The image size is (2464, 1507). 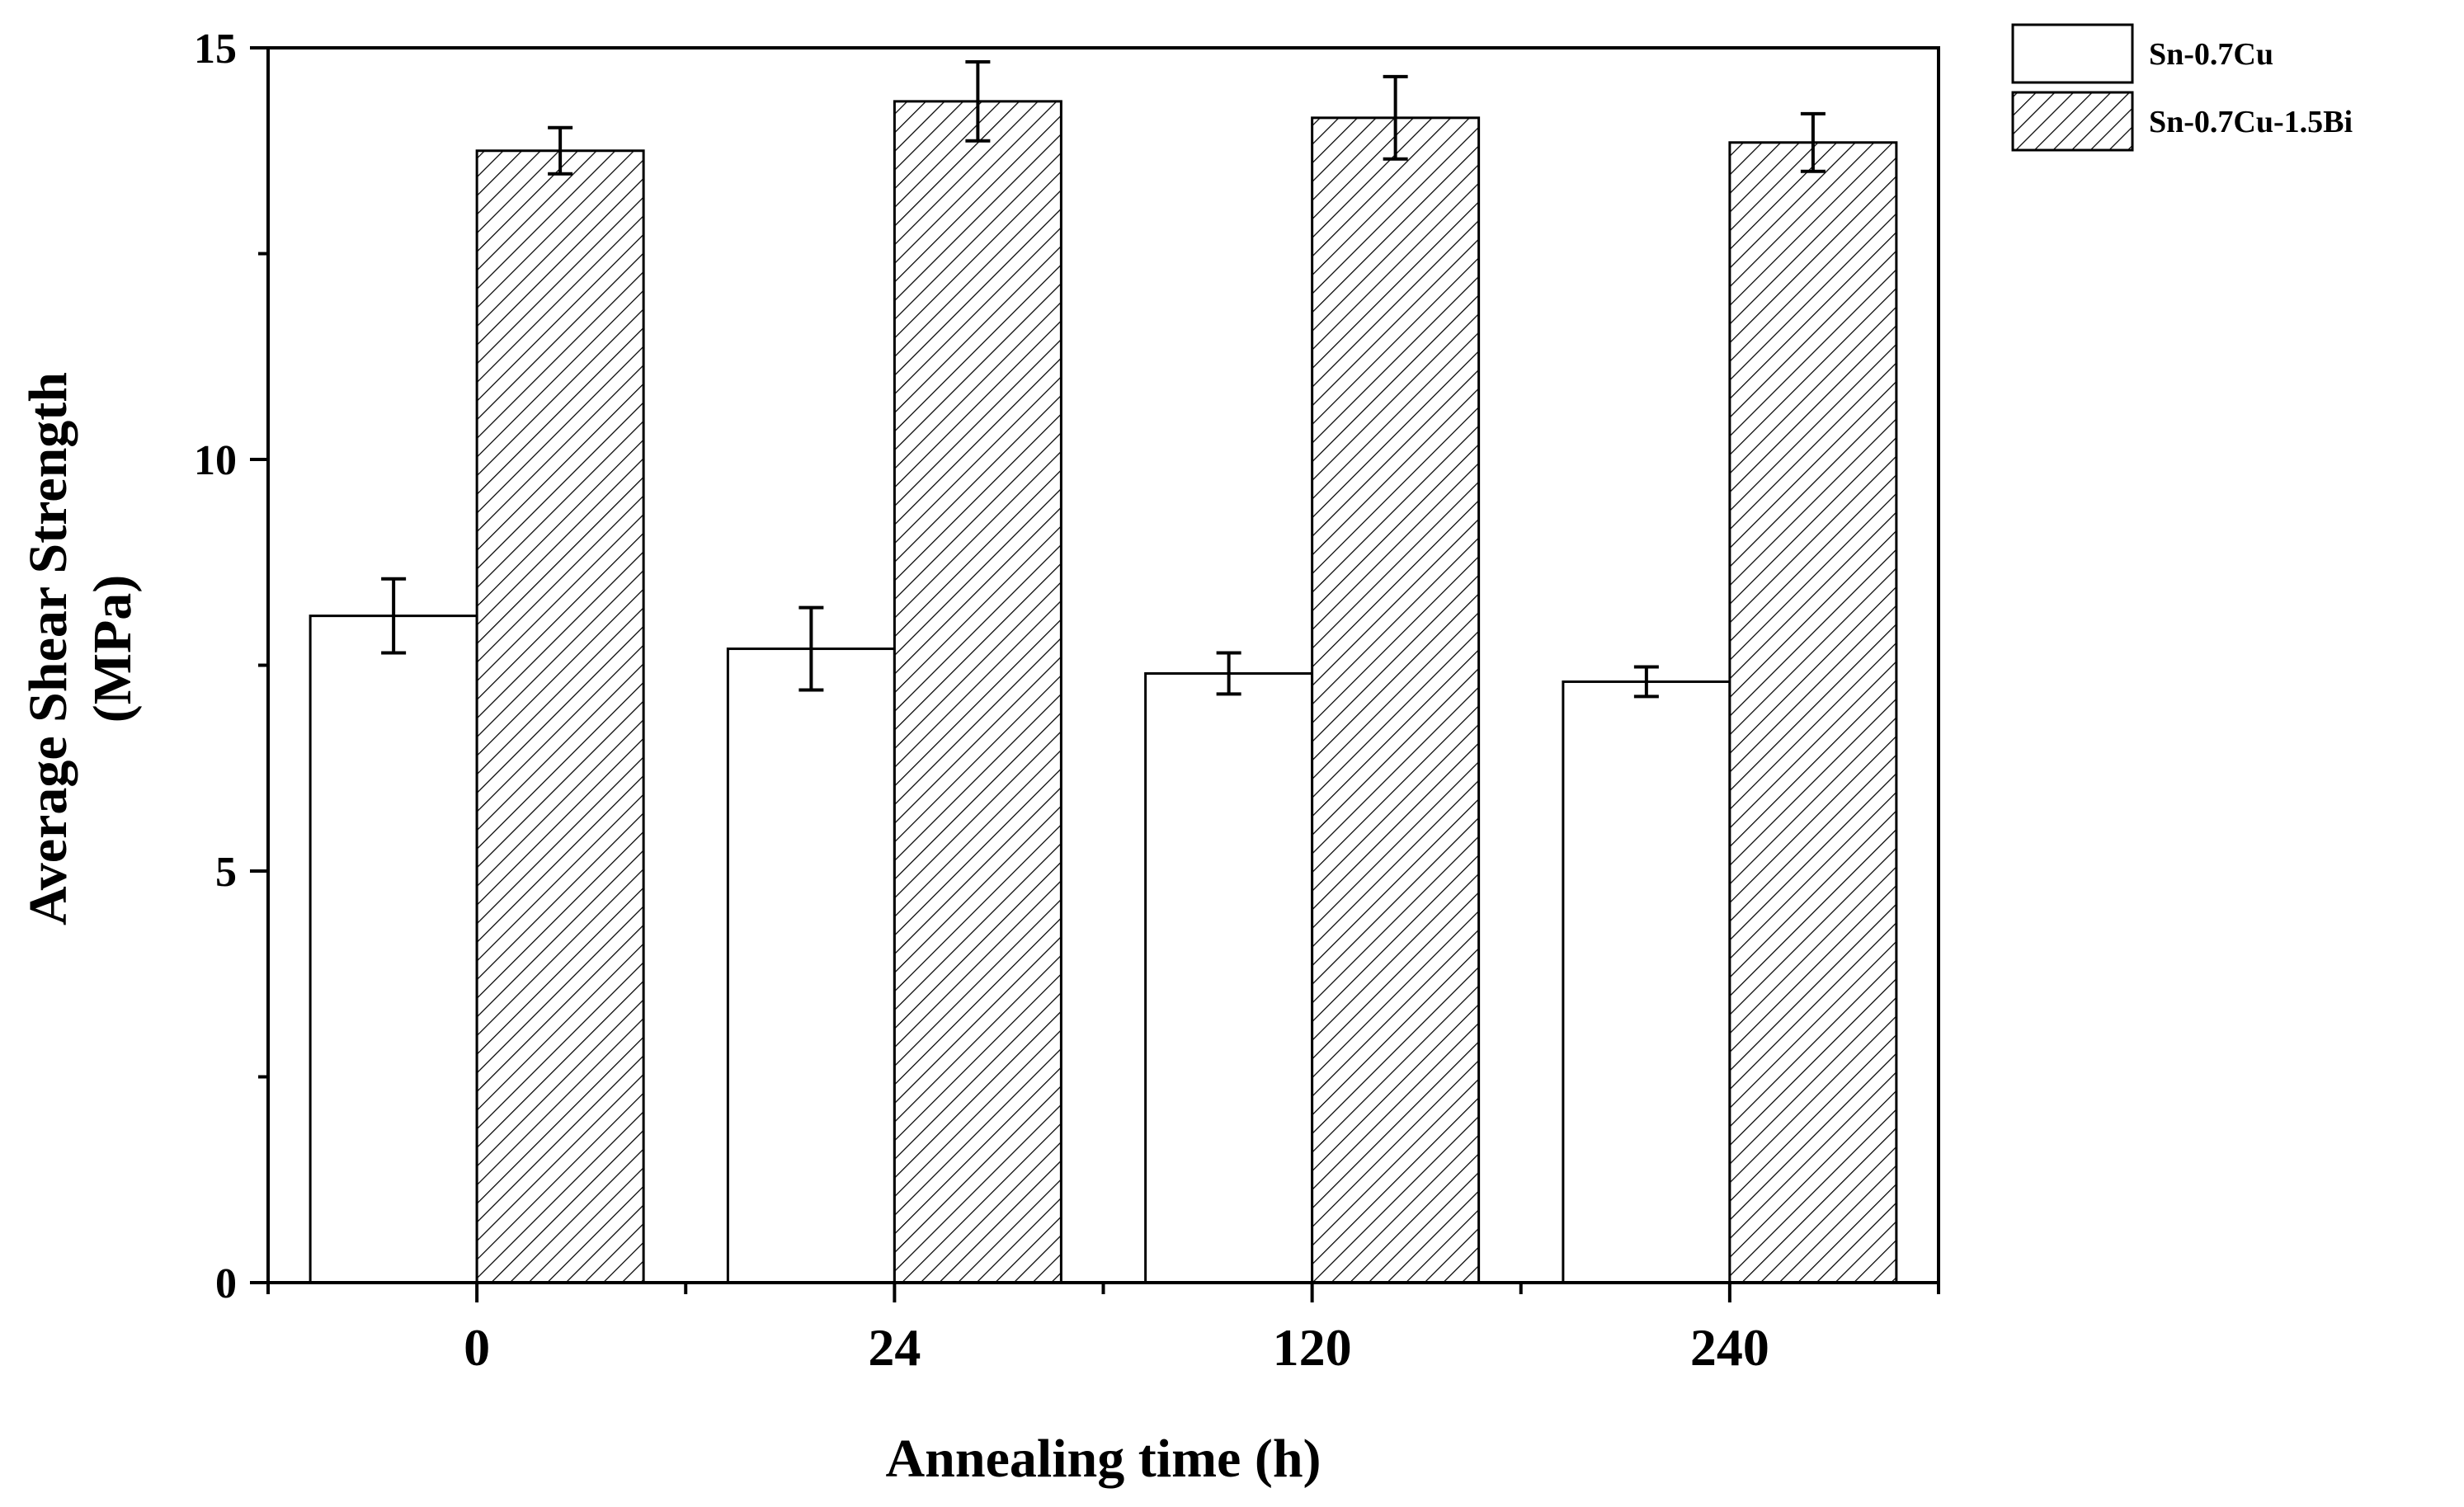 I want to click on bar-sn-0-7cu-24h, so click(x=811, y=966).